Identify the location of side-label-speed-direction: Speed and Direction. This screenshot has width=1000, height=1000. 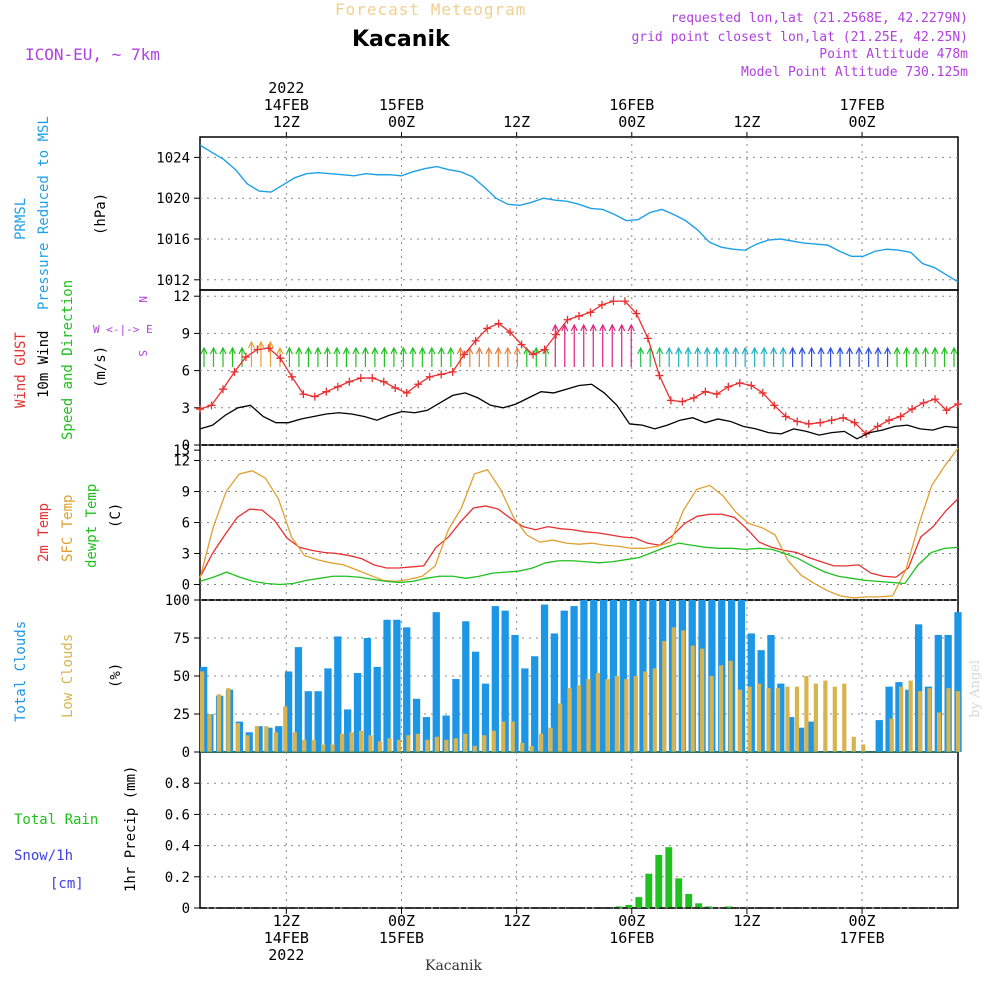
(68, 360).